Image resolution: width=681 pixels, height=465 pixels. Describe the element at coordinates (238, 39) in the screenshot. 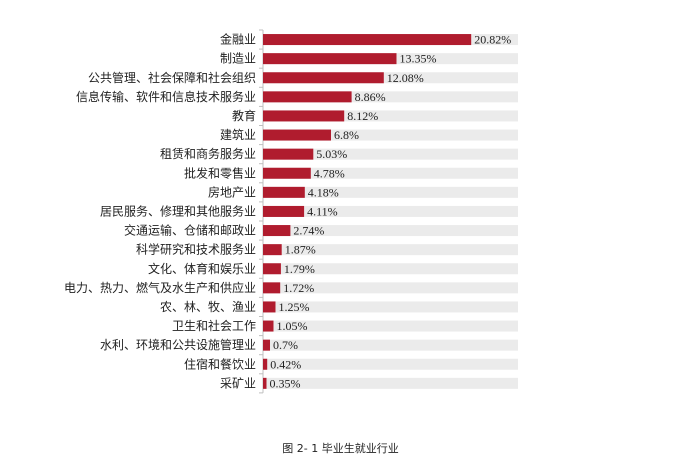

I see `category-label: 金融业` at that location.